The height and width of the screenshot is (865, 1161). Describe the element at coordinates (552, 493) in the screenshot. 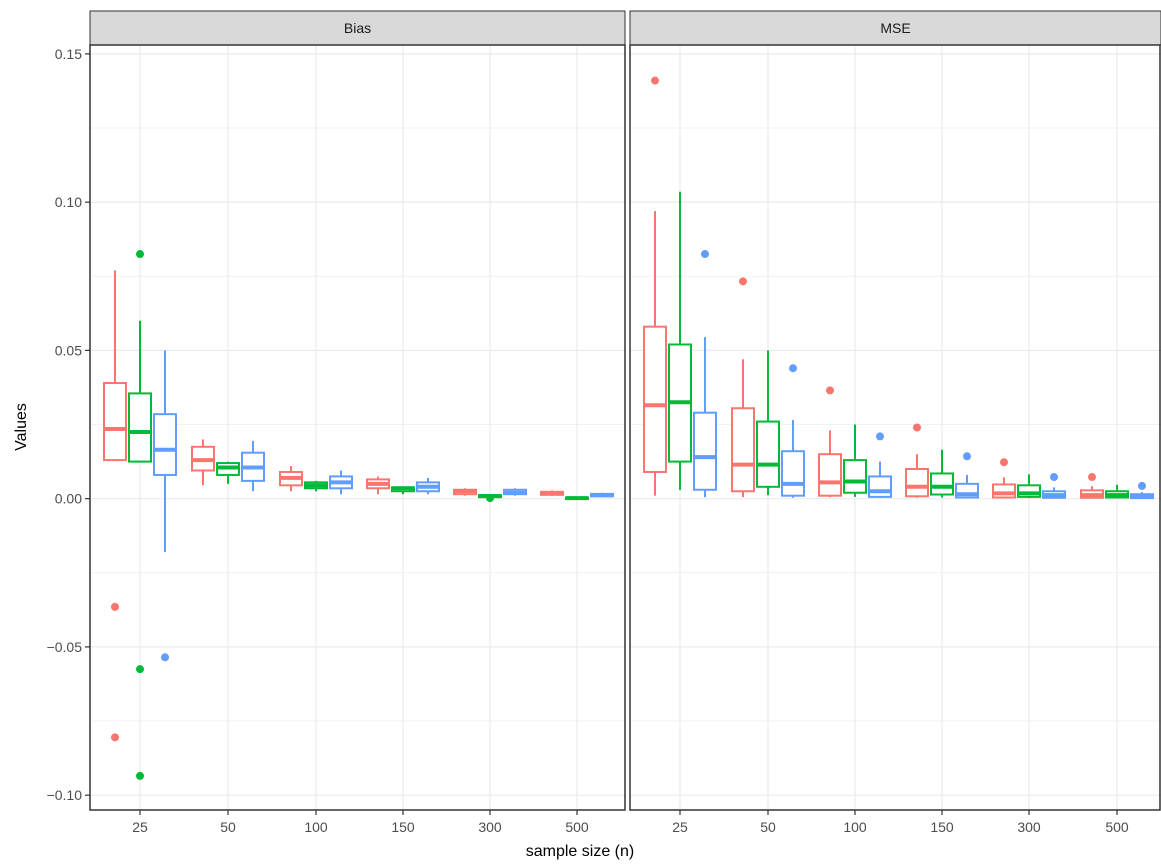

I see `boxplot-bias-s1-n500` at that location.